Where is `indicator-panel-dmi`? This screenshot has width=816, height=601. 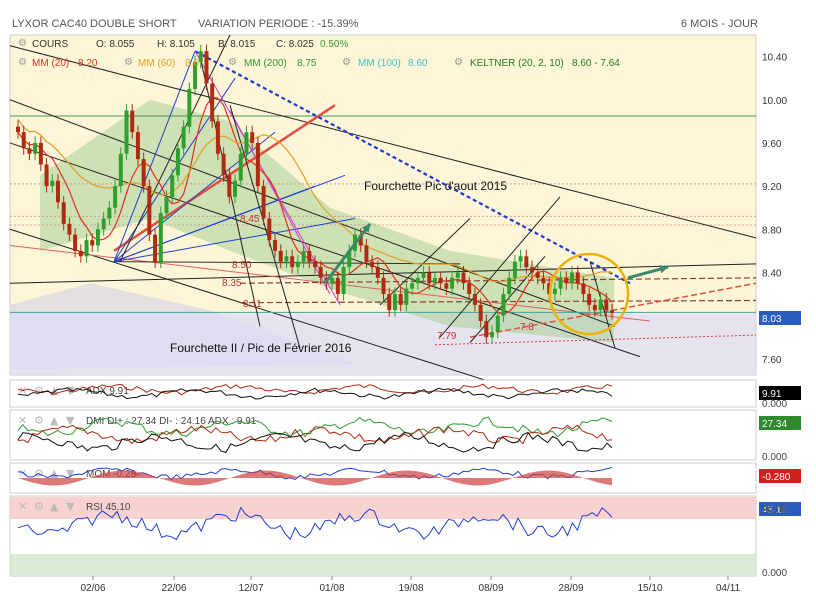
indicator-panel-dmi is located at coordinates (383, 435).